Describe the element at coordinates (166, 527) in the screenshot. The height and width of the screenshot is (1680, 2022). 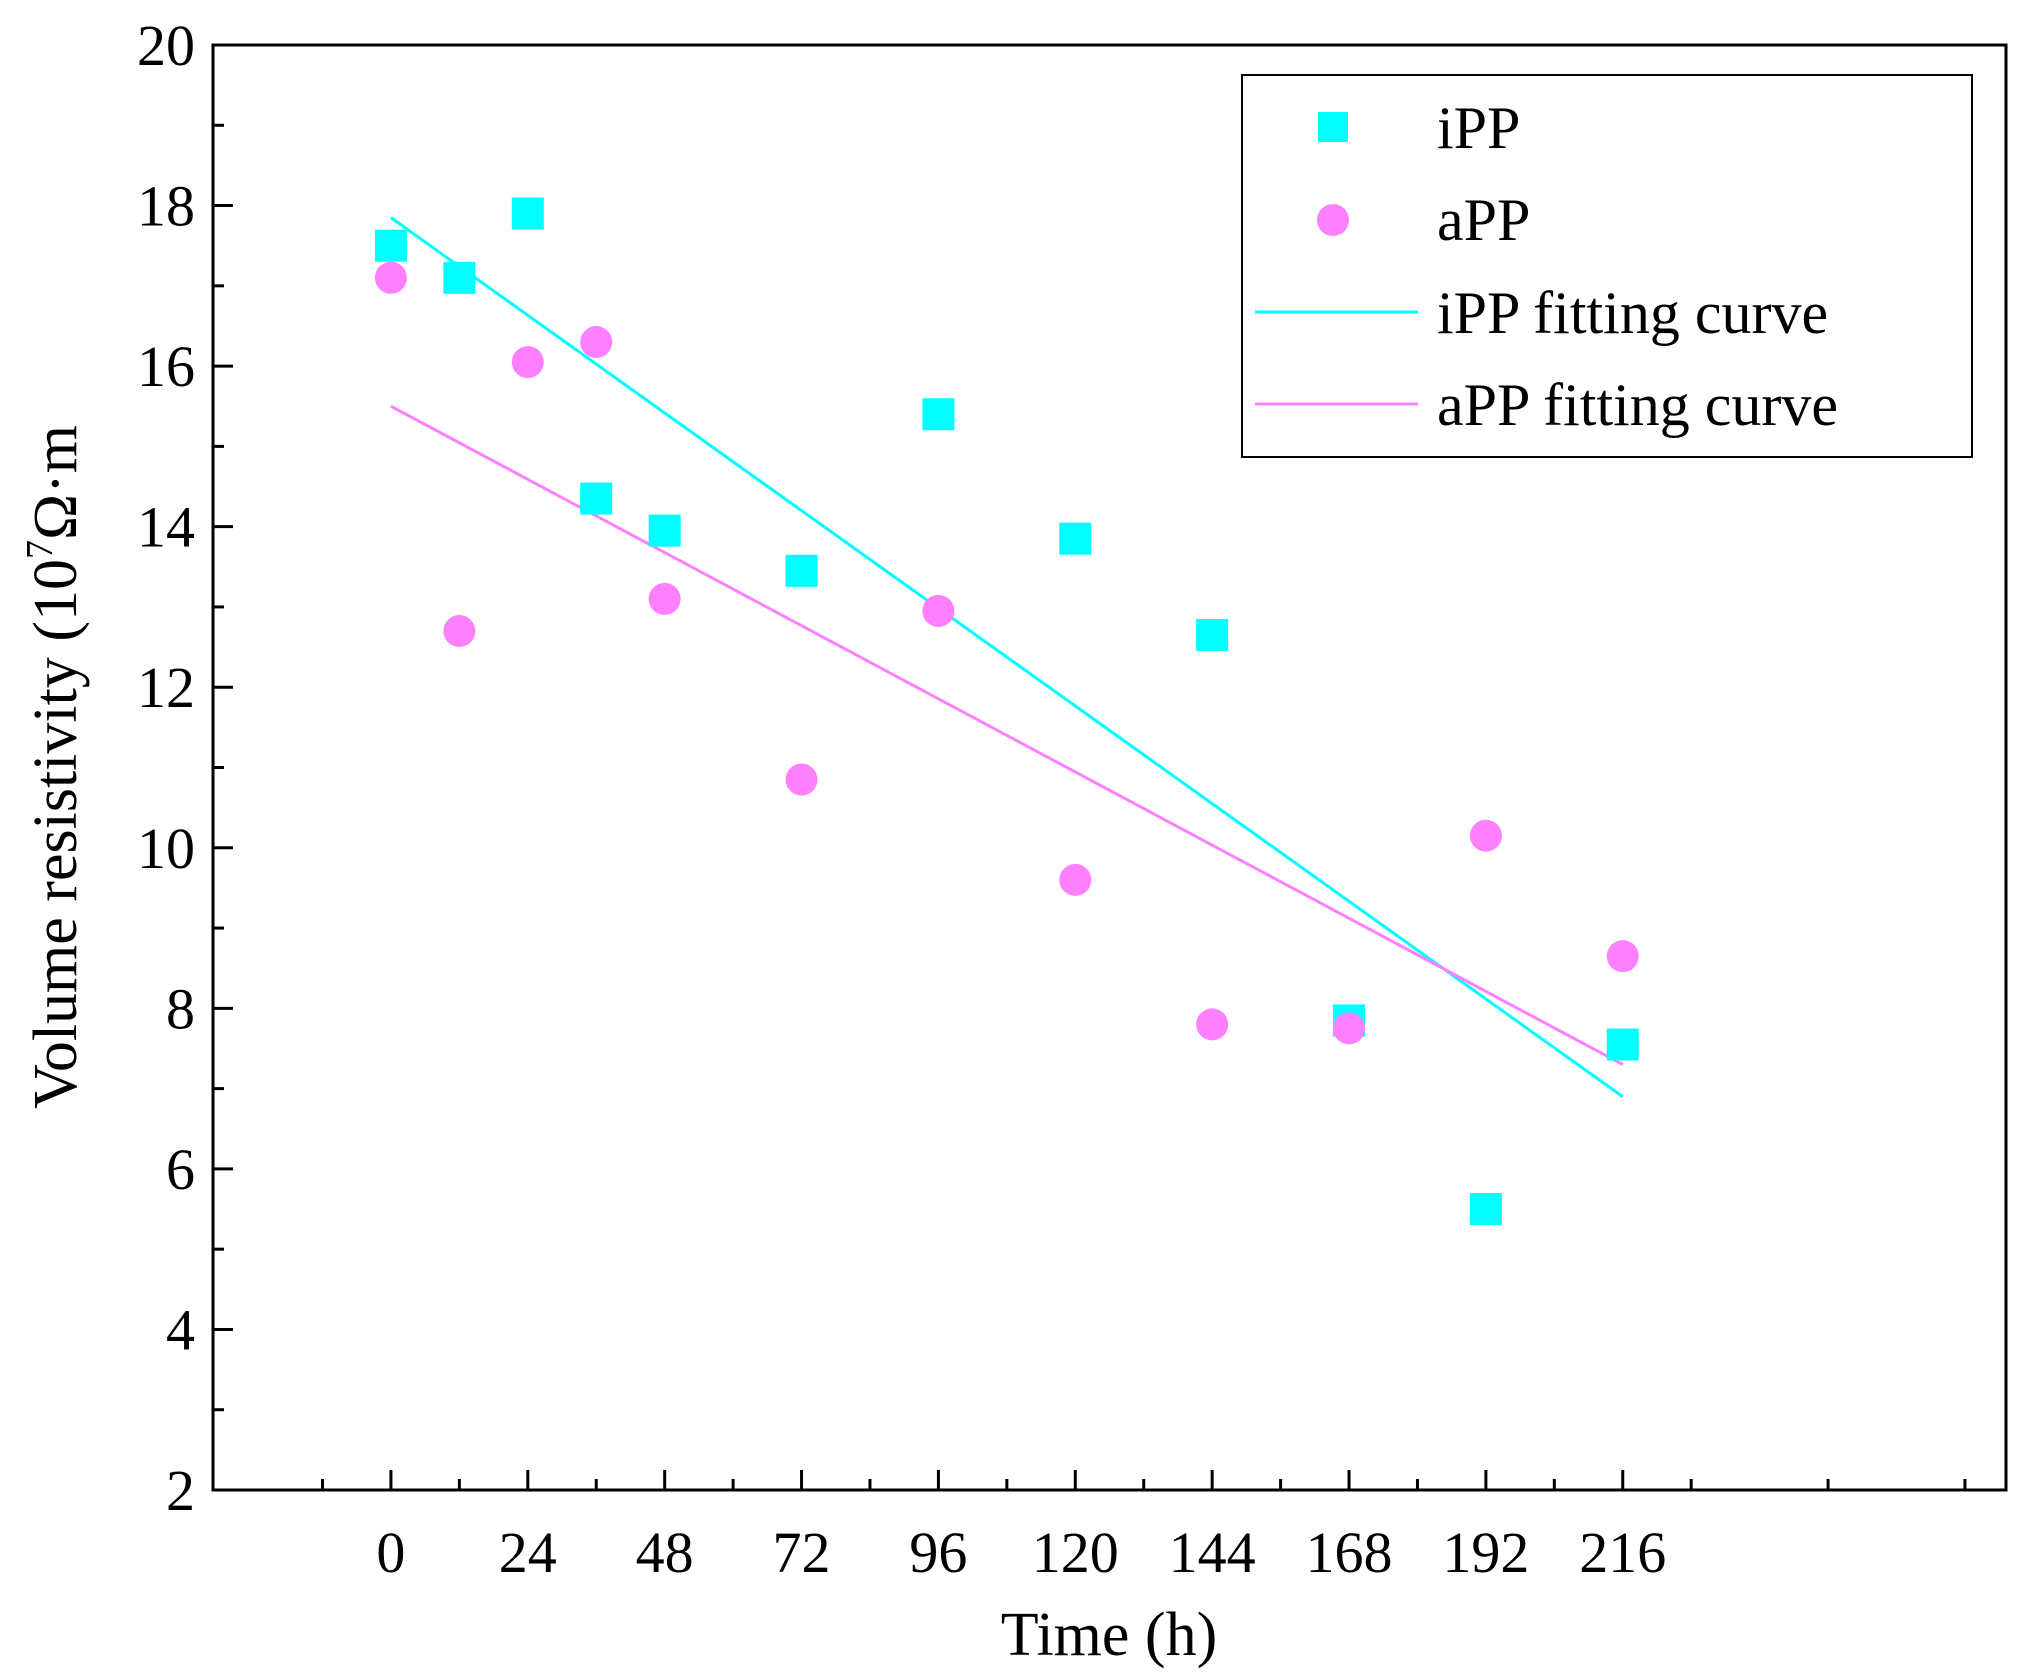
I see `y-tick-label: 14` at that location.